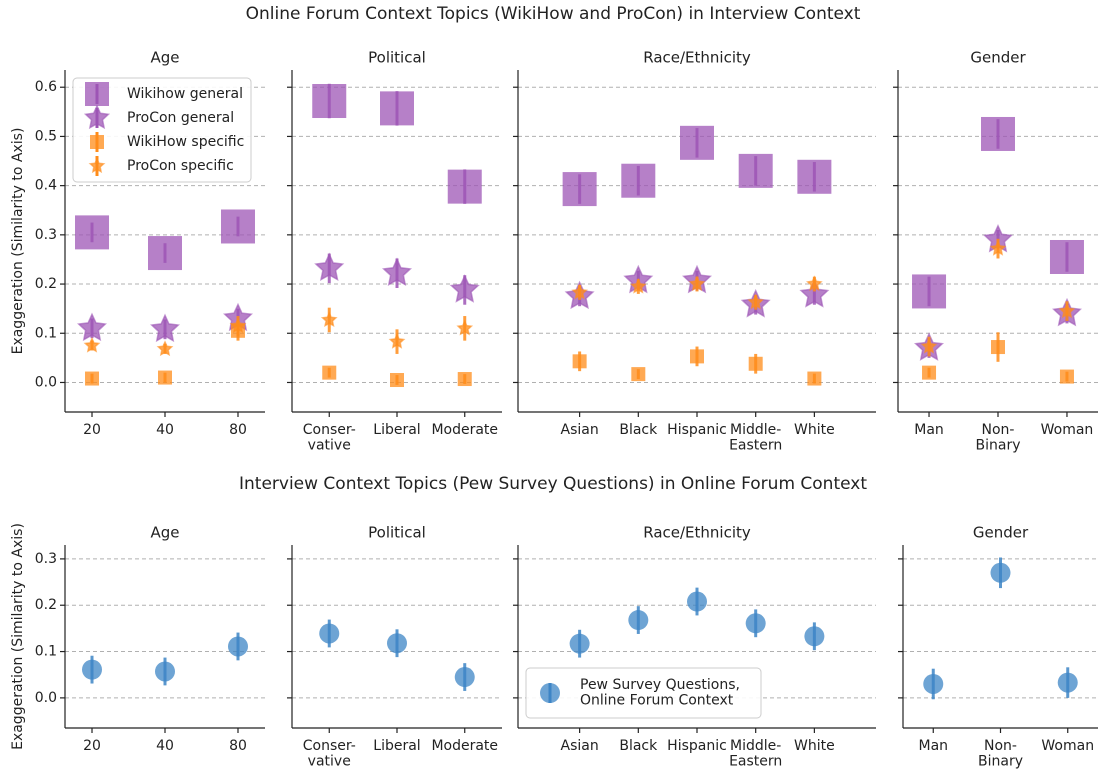 Image resolution: width=1106 pixels, height=772 pixels. I want to click on y-tick-label: 0.5, so click(46, 136).